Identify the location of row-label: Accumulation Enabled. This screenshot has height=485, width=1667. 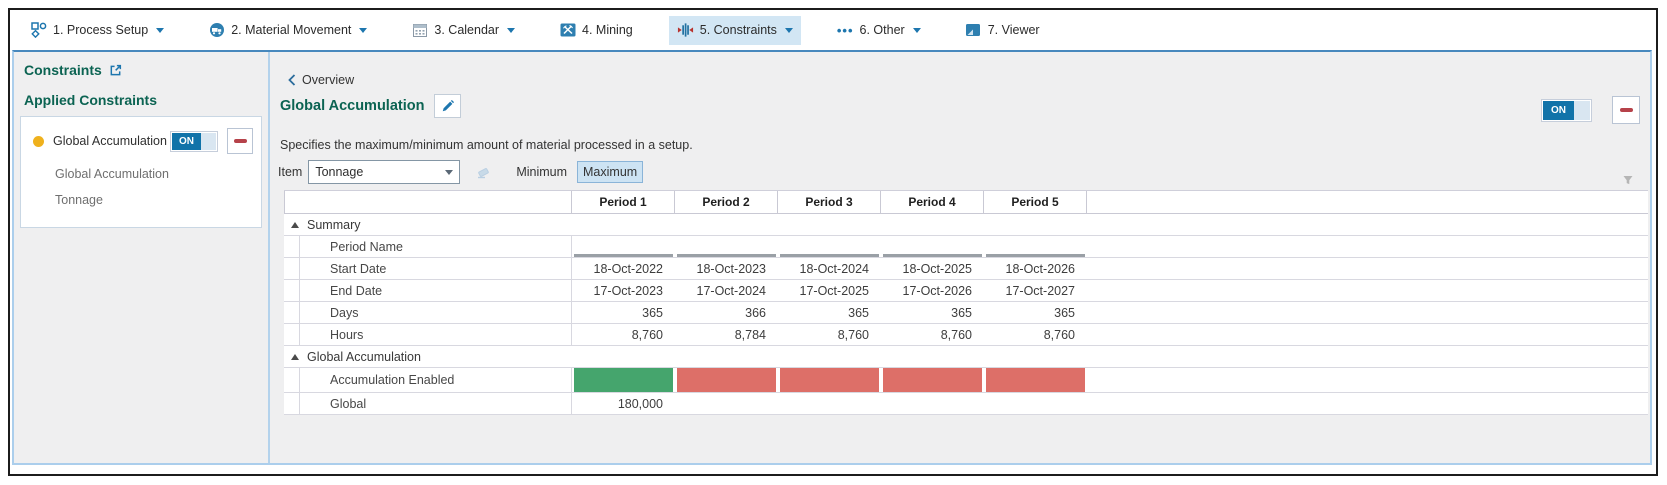
(435, 380).